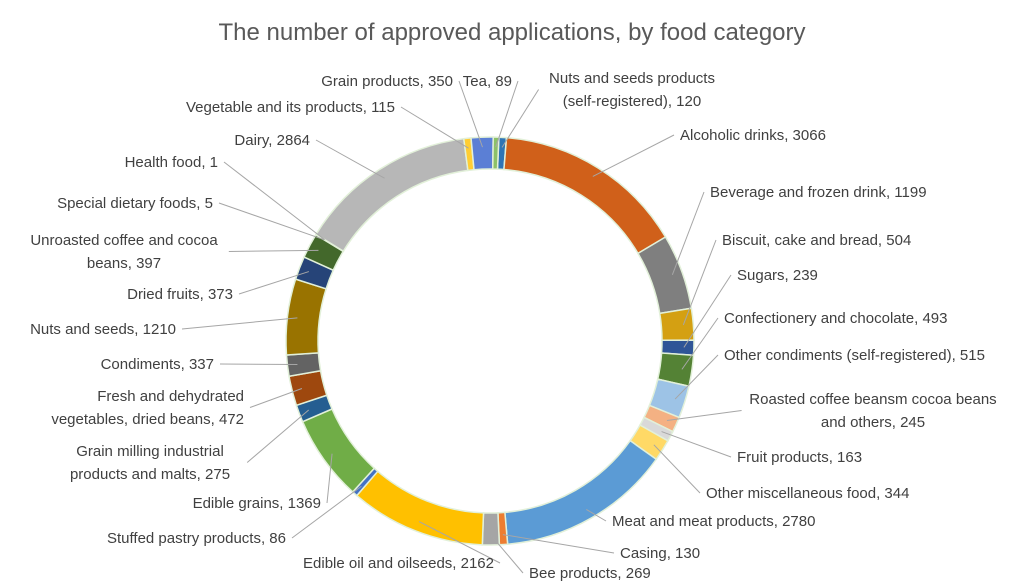 This screenshot has width=1024, height=587. Describe the element at coordinates (482, 153) in the screenshot. I see `slice-grain-products` at that location.